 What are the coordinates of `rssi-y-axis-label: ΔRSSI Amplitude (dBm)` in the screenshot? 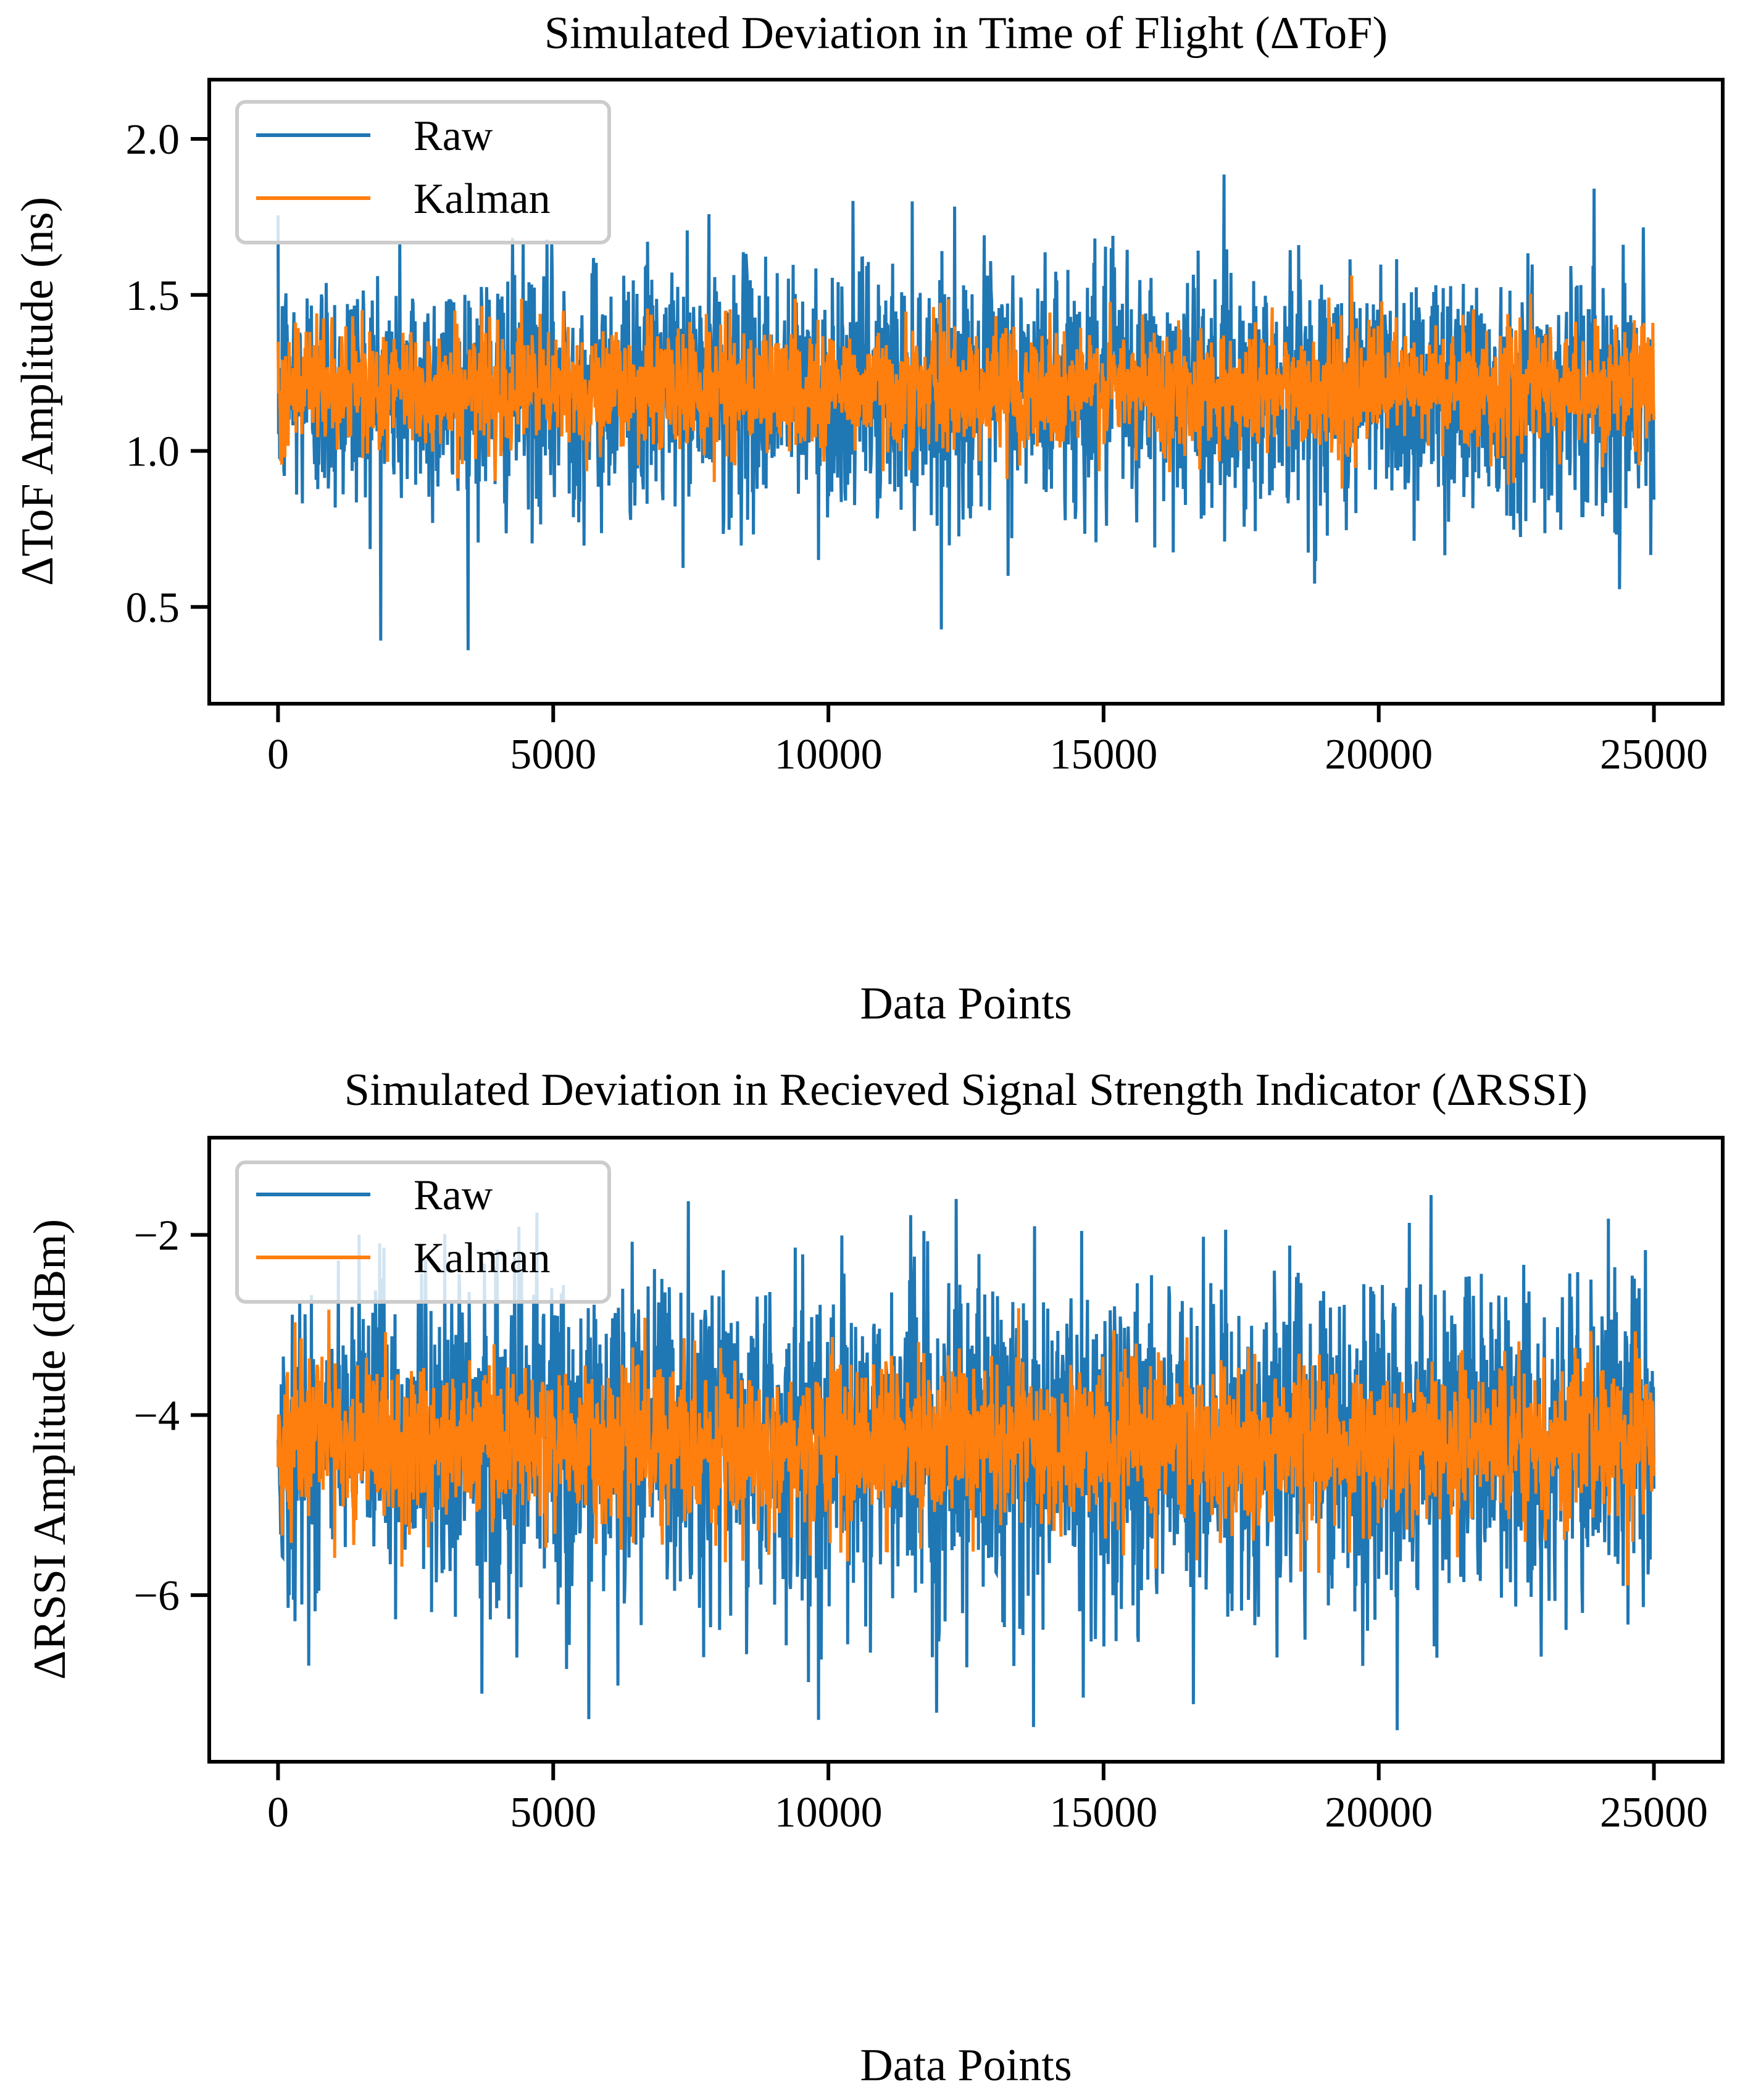 It's located at (50, 1449).